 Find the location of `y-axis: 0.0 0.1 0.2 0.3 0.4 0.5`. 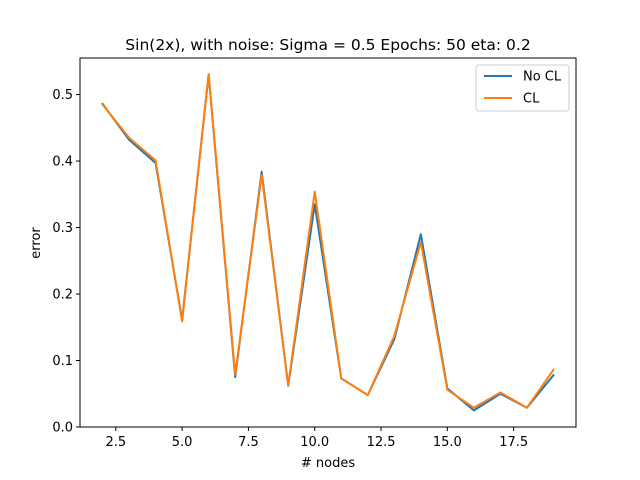

y-axis: 0.0 0.1 0.2 0.3 0.4 0.5 is located at coordinates (66, 262).